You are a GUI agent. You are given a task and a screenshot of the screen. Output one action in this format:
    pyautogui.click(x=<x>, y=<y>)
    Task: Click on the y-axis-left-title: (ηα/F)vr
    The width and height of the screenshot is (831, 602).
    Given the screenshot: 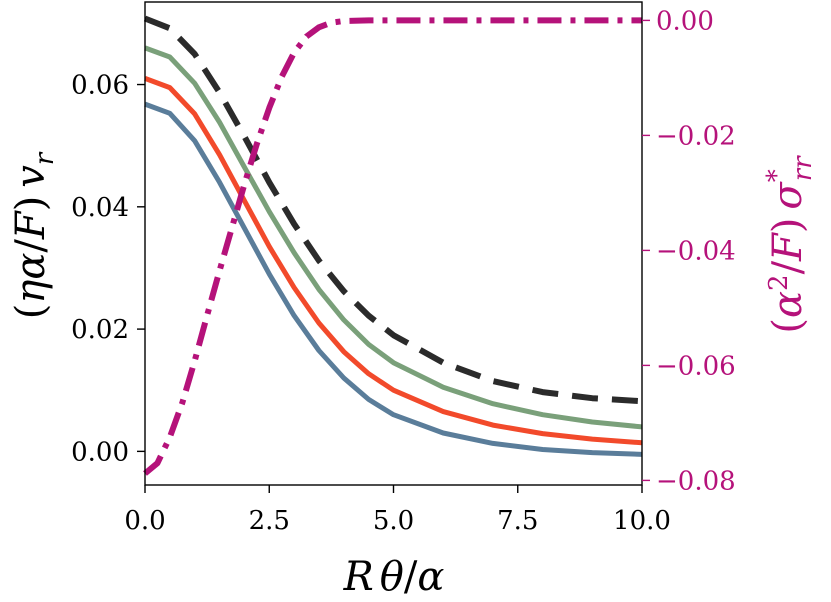 What is the action you would take?
    pyautogui.click(x=34, y=235)
    